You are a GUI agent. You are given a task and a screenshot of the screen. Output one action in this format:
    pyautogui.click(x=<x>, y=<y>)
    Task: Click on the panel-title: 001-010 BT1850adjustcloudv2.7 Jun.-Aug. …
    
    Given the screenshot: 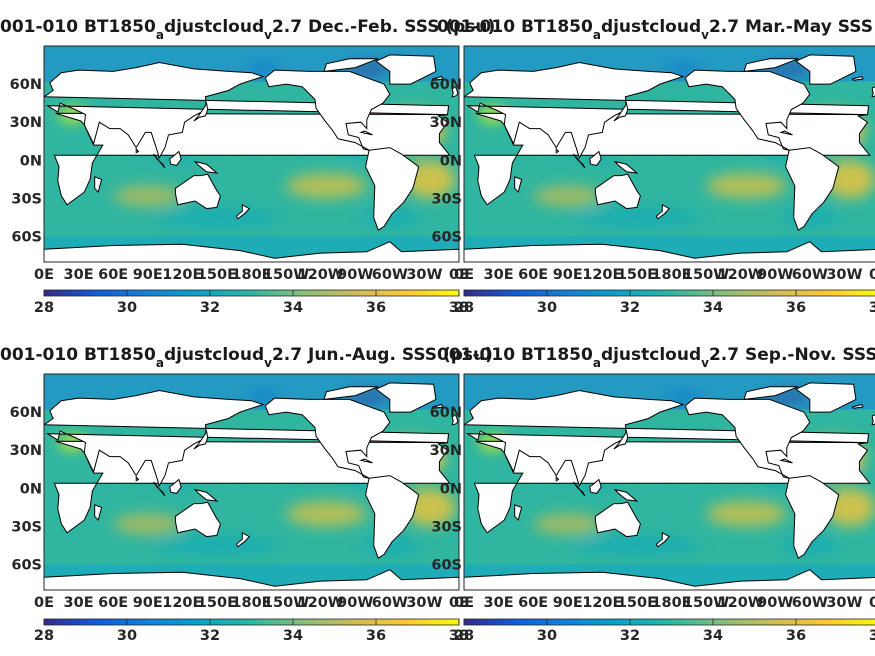 What is the action you would take?
    pyautogui.click(x=246, y=357)
    